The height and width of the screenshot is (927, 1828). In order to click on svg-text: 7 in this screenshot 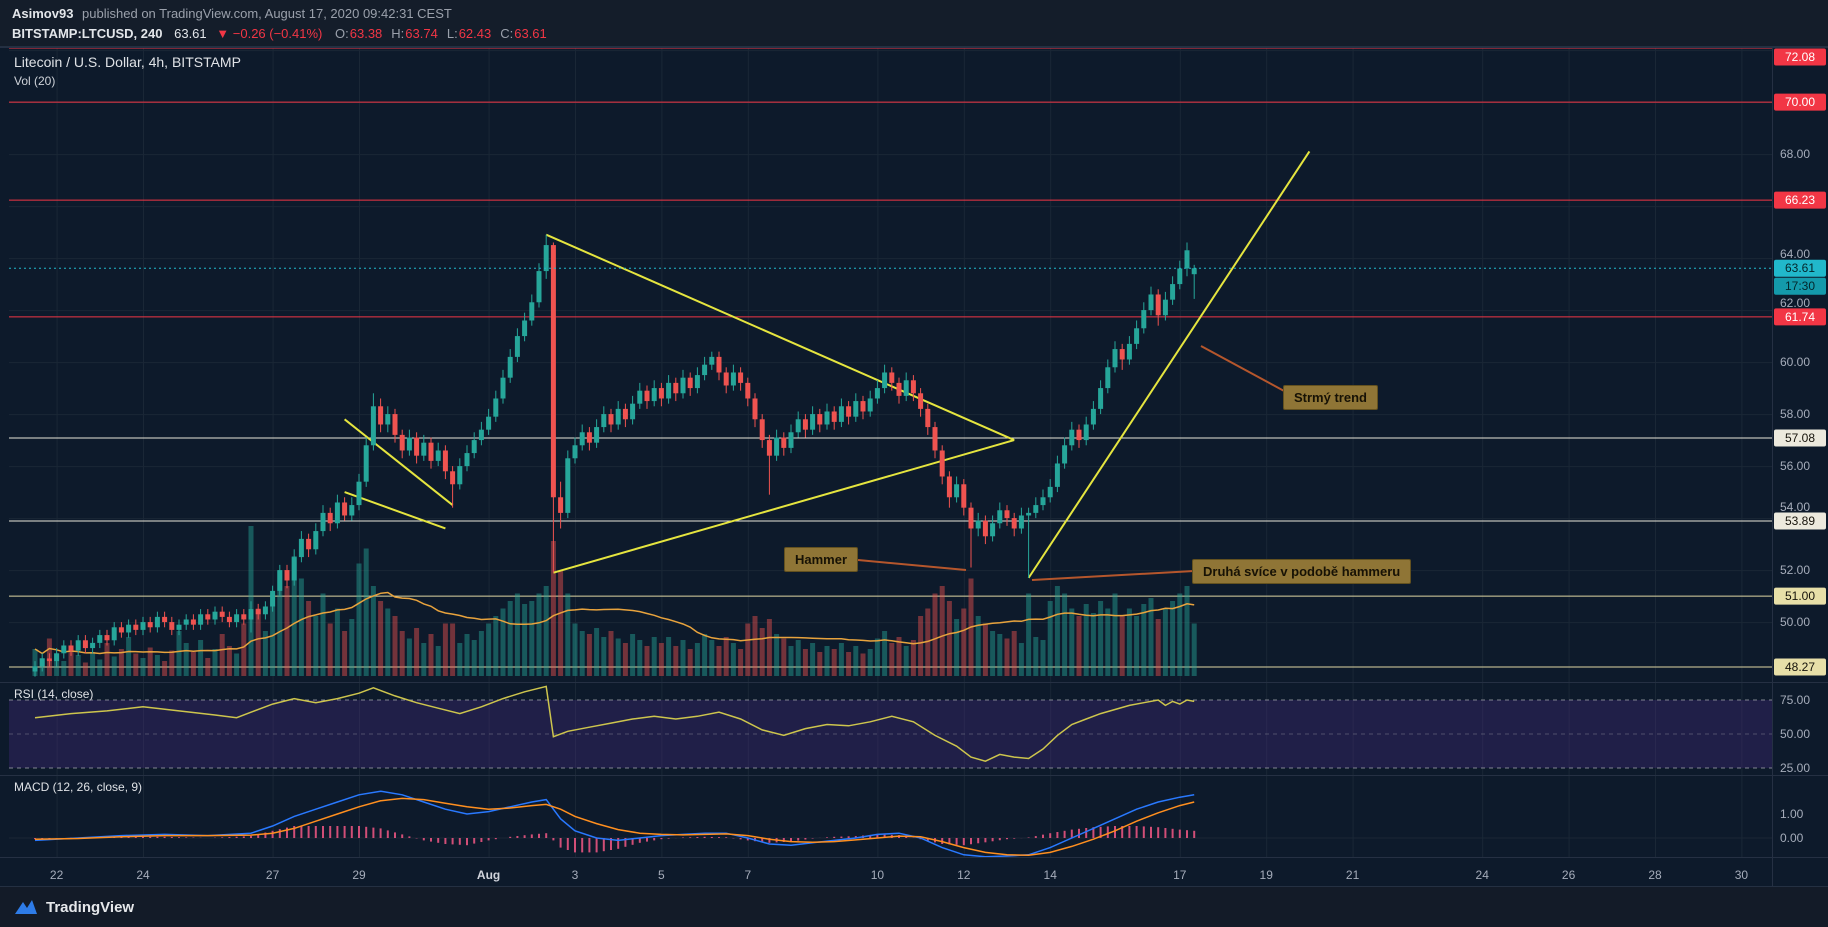, I will do `click(747, 875)`.